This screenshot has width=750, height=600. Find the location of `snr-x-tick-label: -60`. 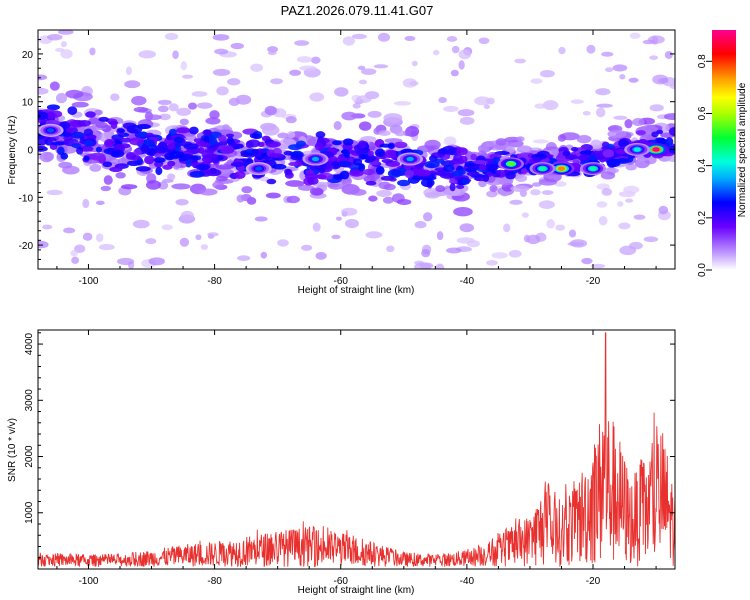

snr-x-tick-label: -60 is located at coordinates (341, 581).